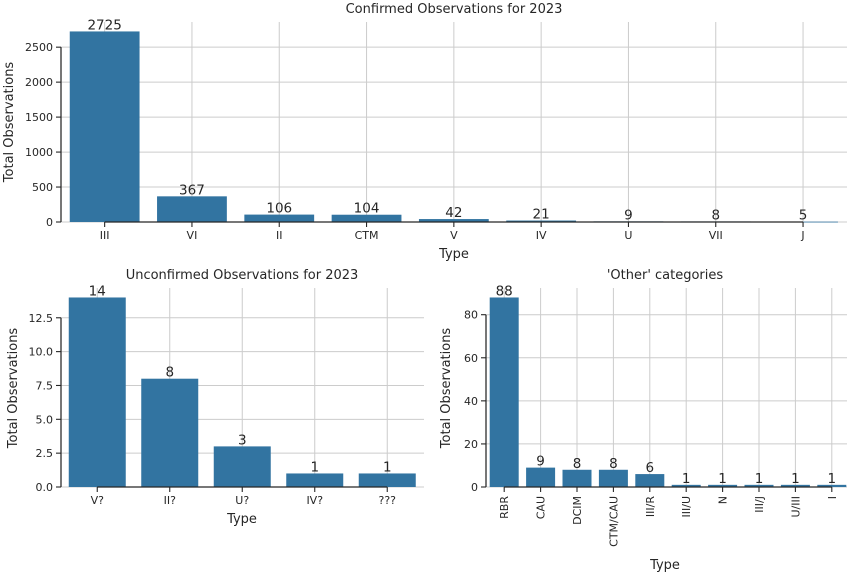 Image resolution: width=851 pixels, height=576 pixels. I want to click on bar-DCIM, so click(577, 478).